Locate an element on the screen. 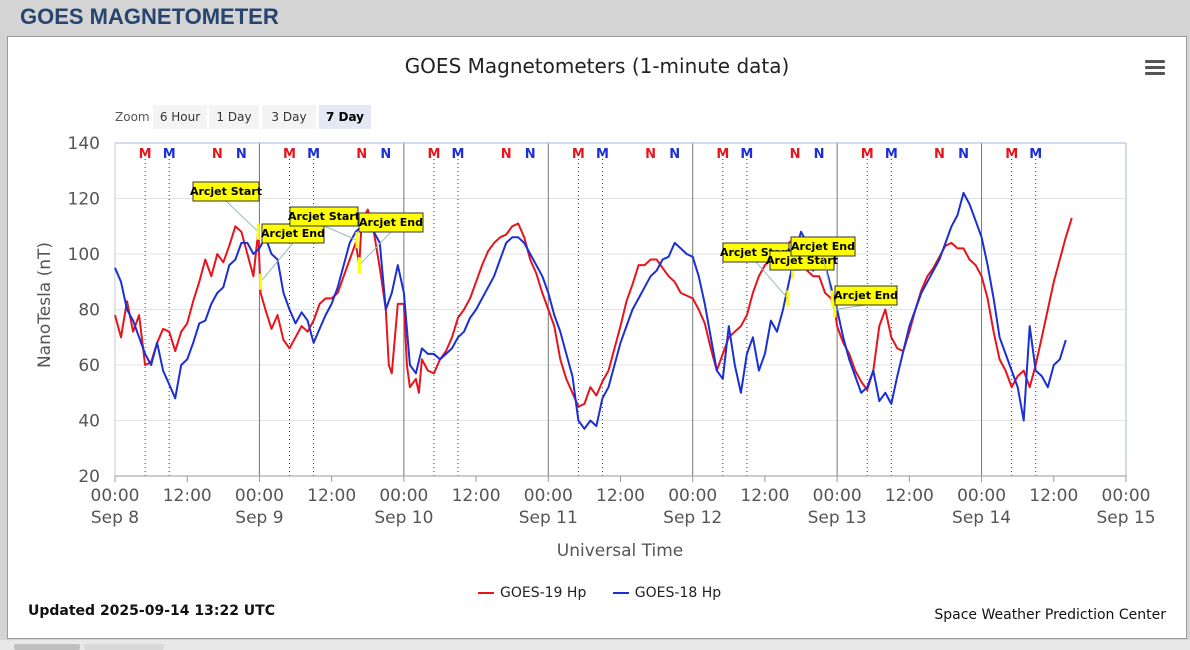 The height and width of the screenshot is (650, 1190). marker-label-8: M is located at coordinates (433, 154).